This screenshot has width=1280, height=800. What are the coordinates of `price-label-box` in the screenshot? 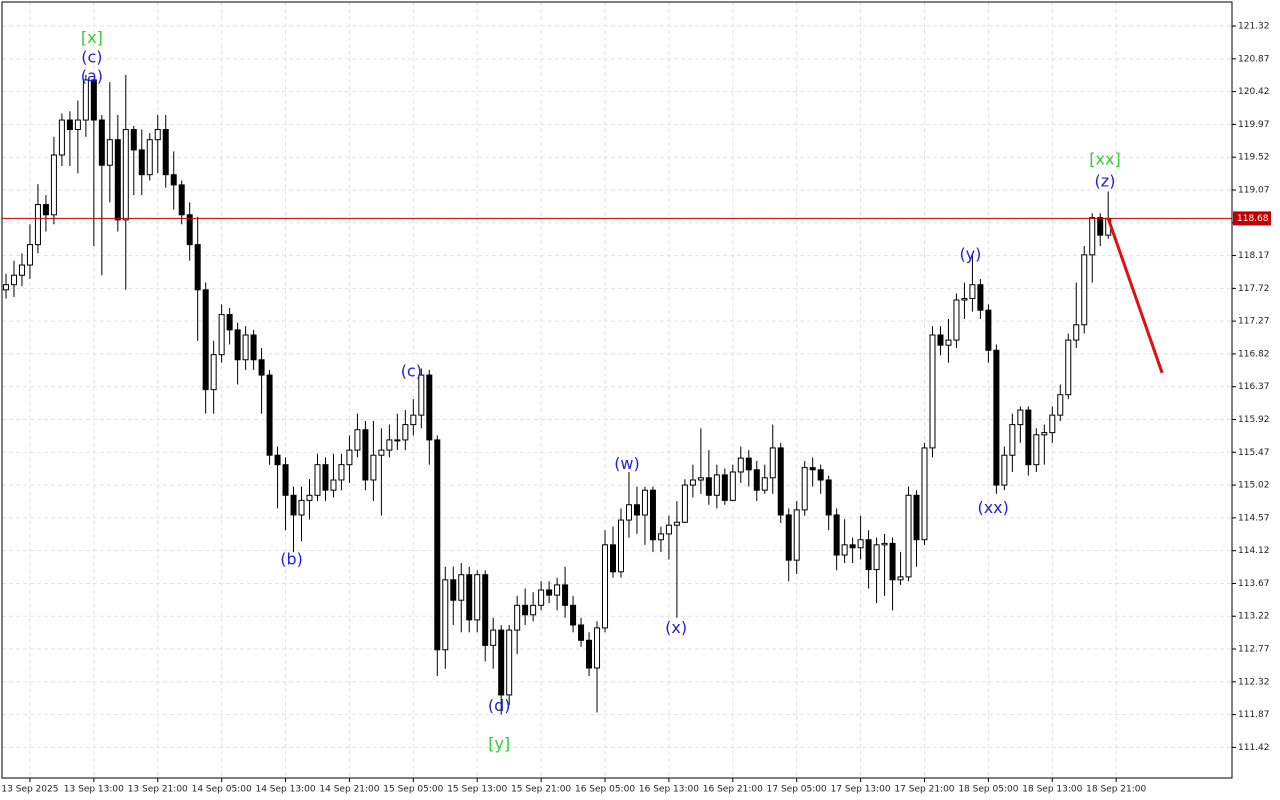 It's located at (1252, 218).